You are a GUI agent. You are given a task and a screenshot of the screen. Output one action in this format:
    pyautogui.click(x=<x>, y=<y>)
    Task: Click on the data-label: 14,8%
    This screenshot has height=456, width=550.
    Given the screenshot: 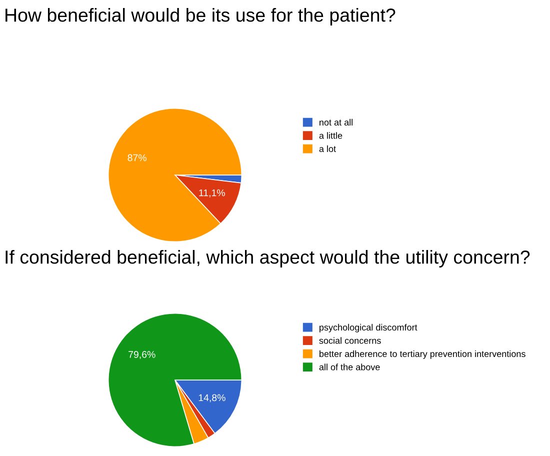 What is the action you would take?
    pyautogui.click(x=212, y=398)
    